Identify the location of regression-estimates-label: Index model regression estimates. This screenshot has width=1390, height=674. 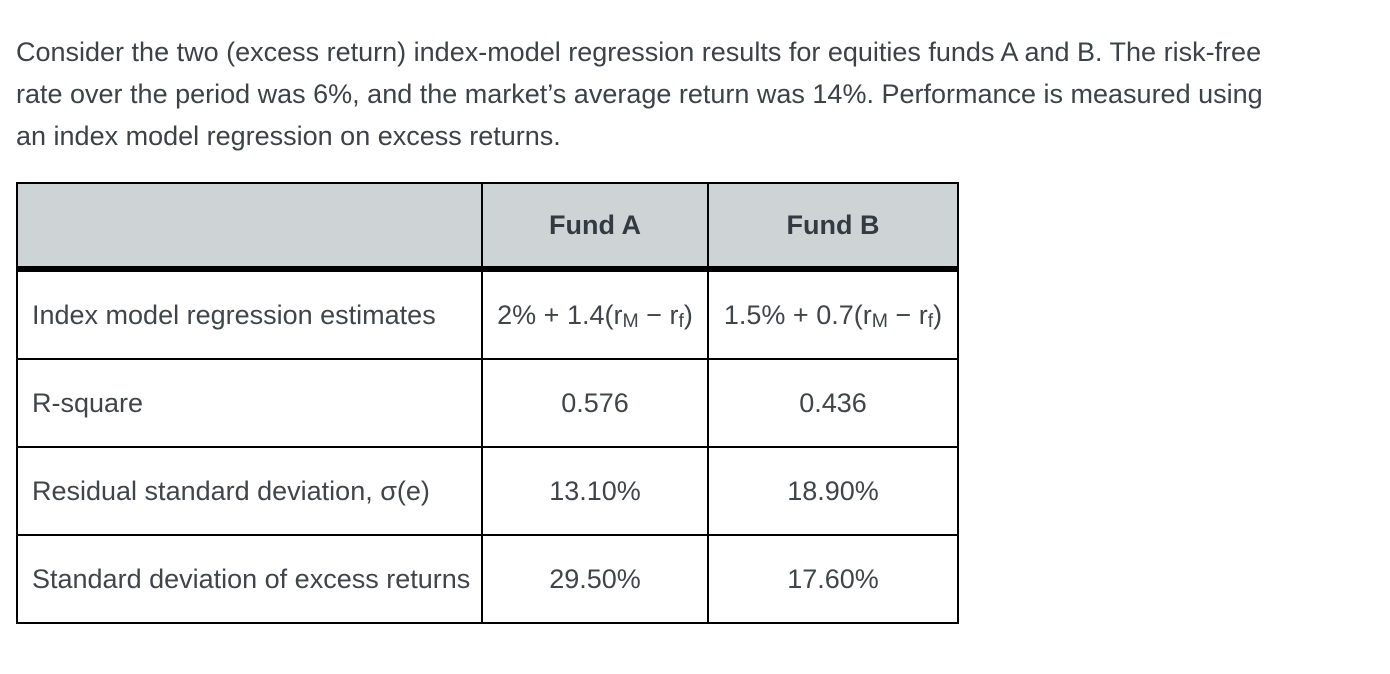
(249, 314).